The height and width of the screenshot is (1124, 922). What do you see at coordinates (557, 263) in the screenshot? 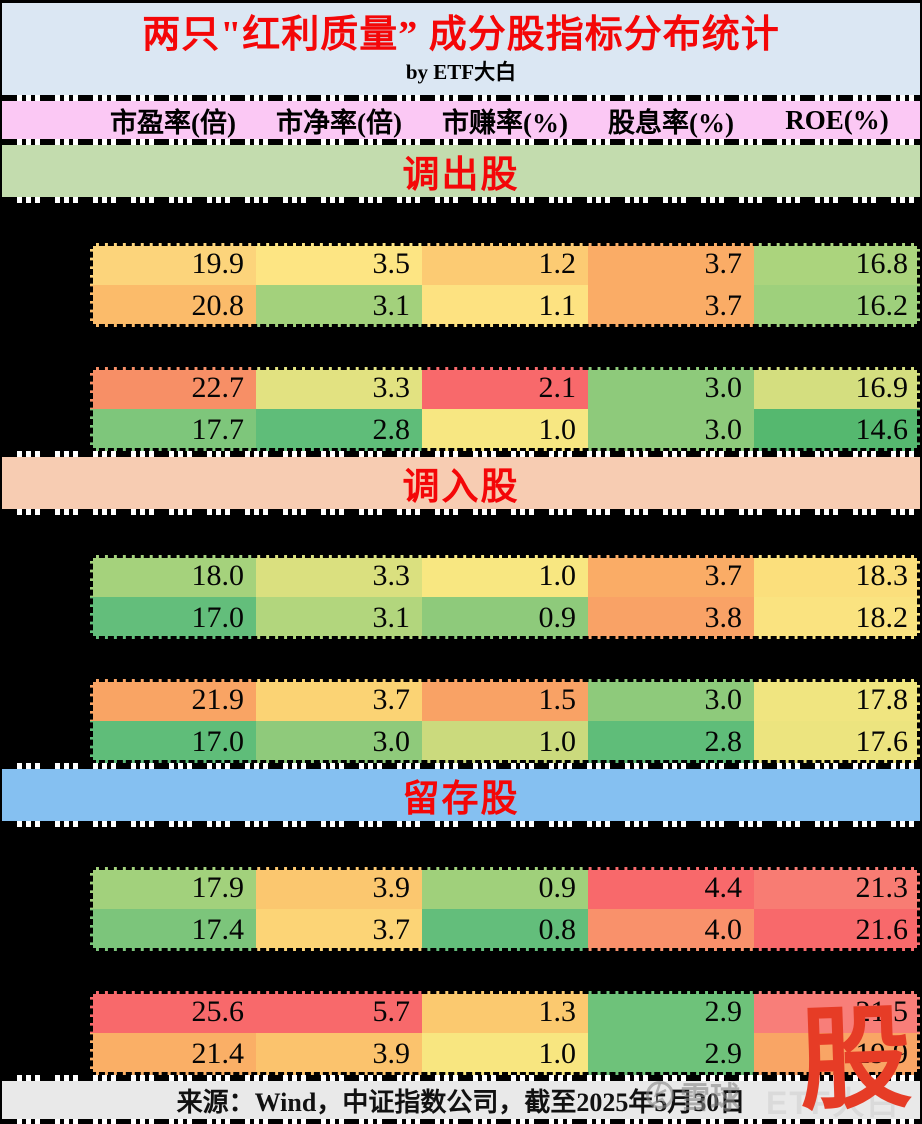
I see `cell-value: 1.2` at bounding box center [557, 263].